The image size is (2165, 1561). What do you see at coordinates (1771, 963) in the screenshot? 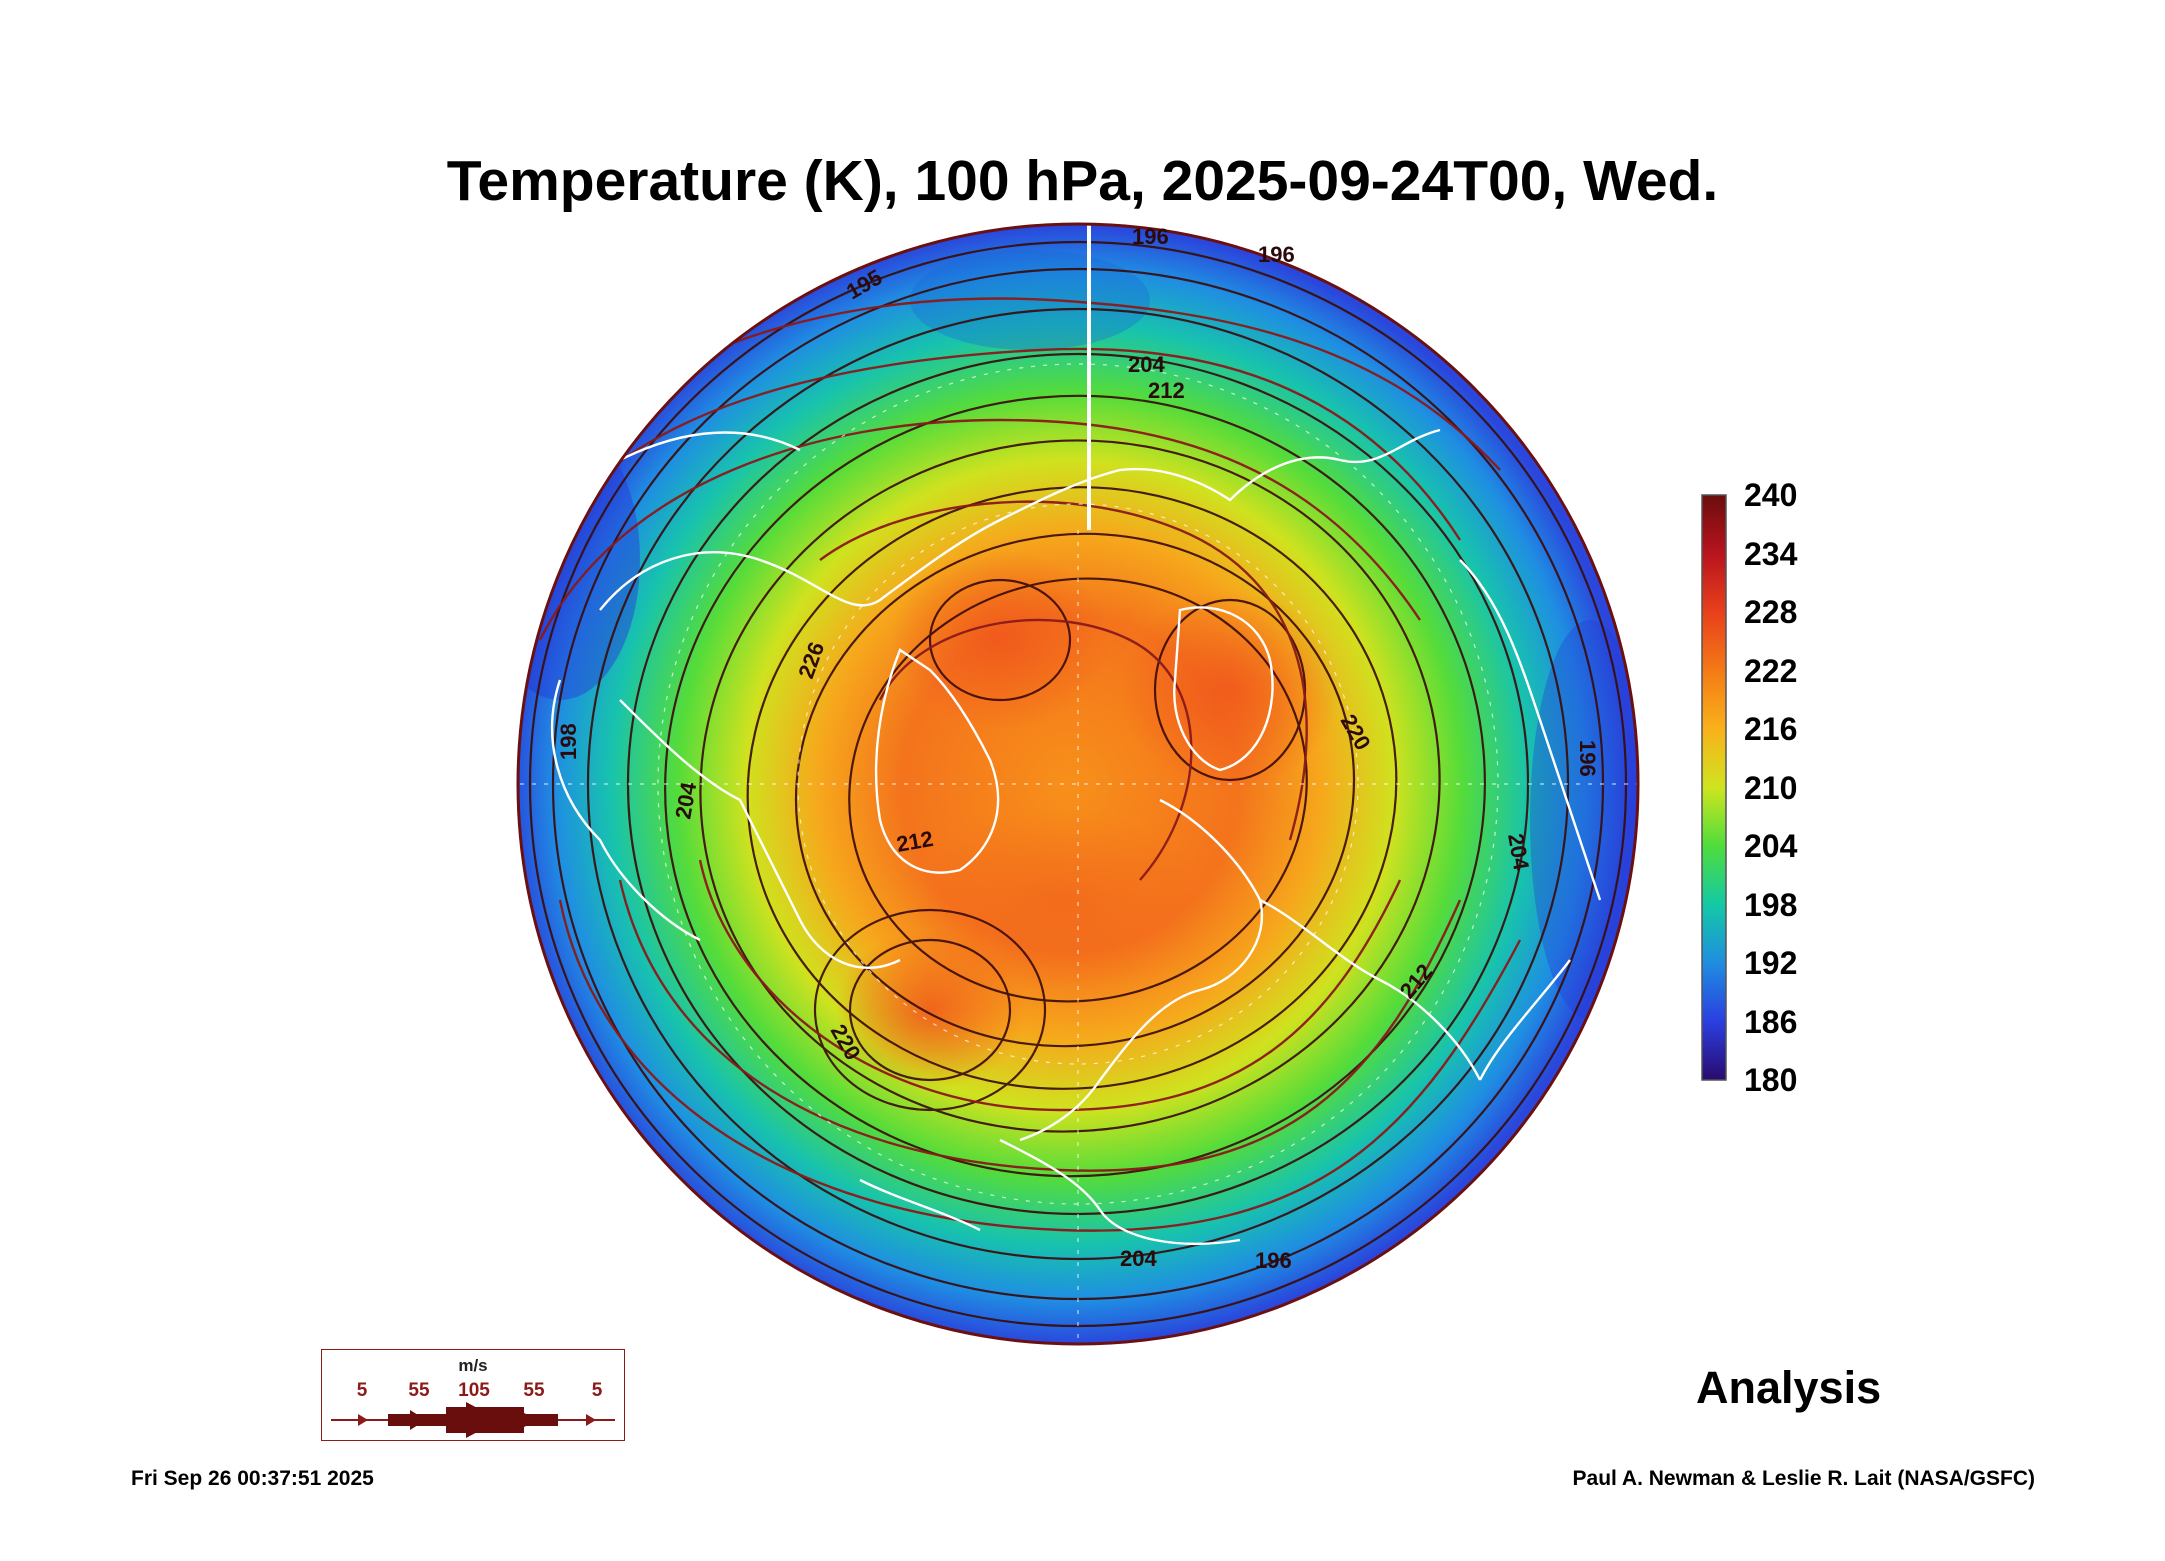
I see `colorbar-tick-label: 192` at bounding box center [1771, 963].